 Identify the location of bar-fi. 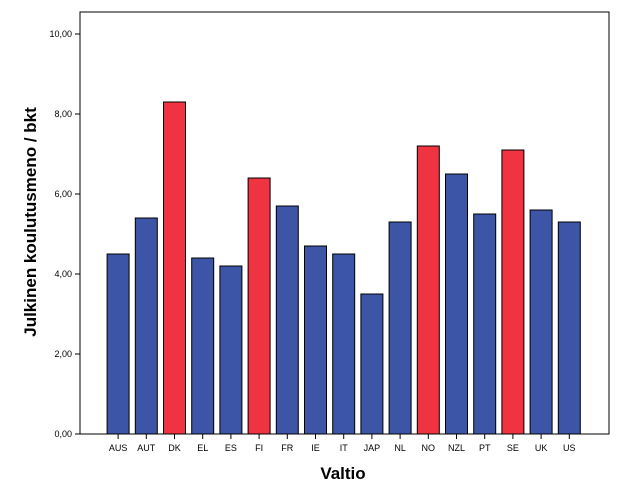
(259, 306).